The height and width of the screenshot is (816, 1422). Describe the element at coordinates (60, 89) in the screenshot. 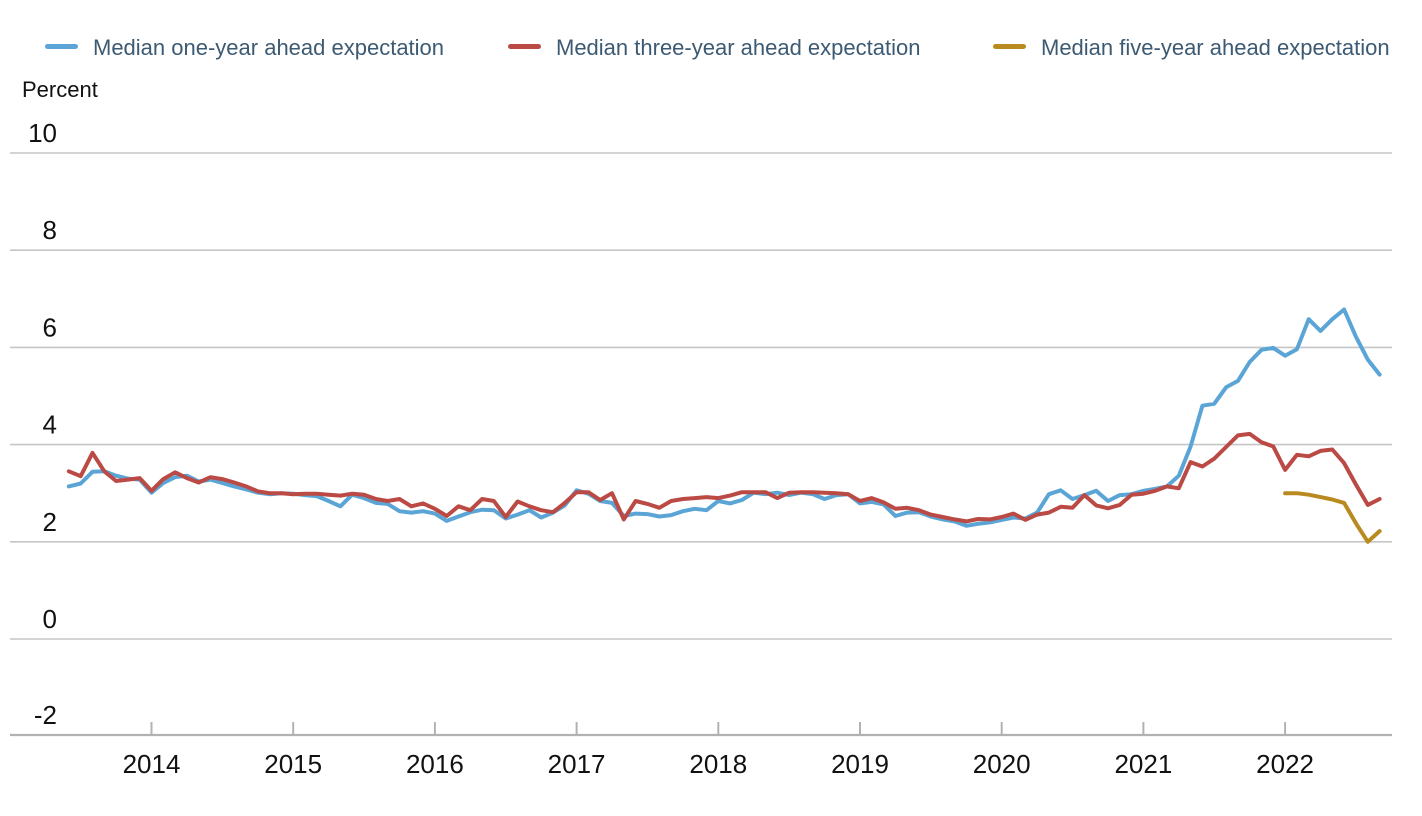

I see `y-axis-title: Percent` at that location.